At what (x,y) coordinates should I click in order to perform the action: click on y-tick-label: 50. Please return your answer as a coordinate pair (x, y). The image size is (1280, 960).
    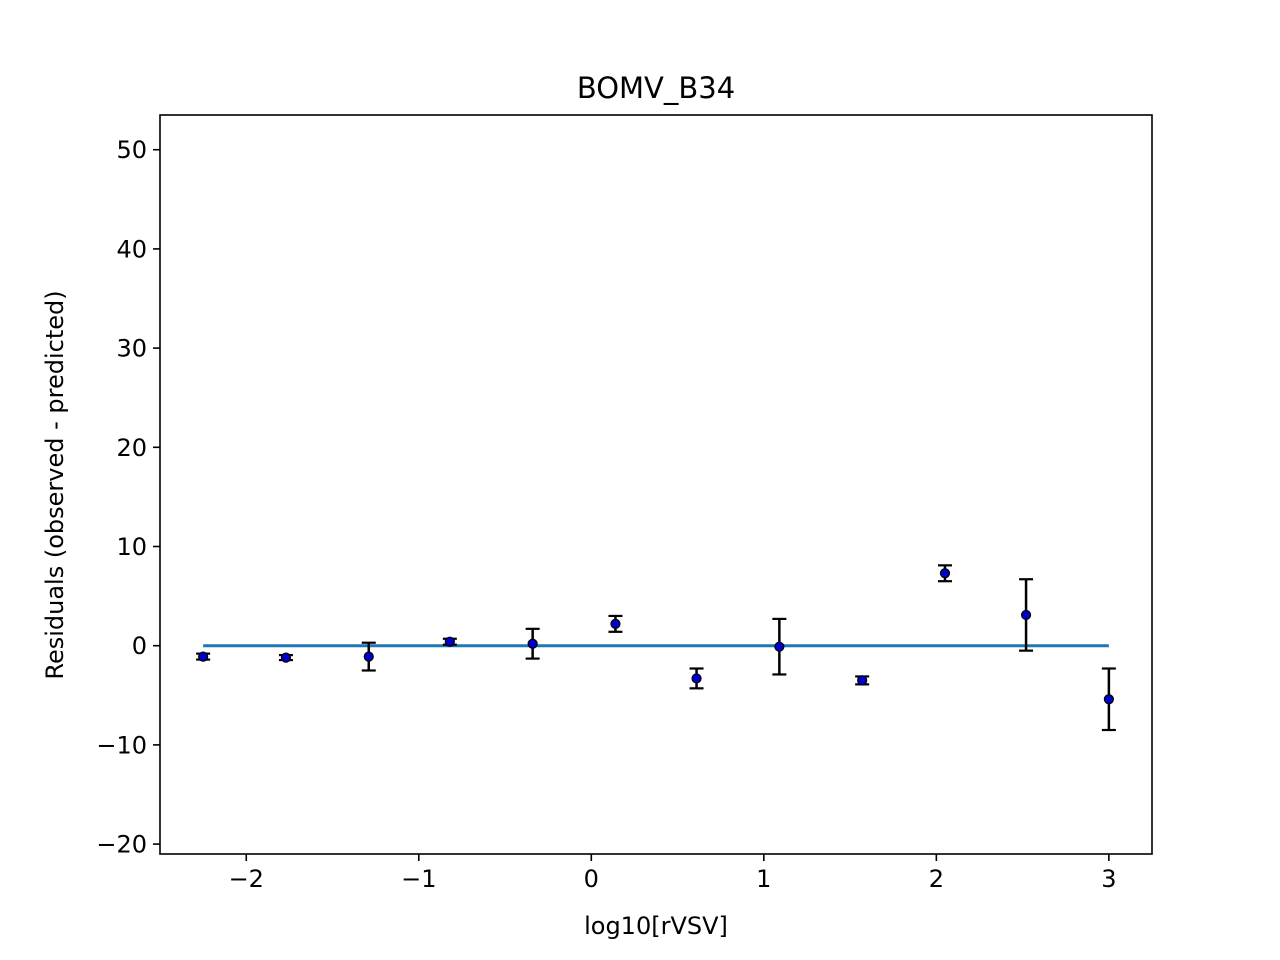
    Looking at the image, I should click on (131, 150).